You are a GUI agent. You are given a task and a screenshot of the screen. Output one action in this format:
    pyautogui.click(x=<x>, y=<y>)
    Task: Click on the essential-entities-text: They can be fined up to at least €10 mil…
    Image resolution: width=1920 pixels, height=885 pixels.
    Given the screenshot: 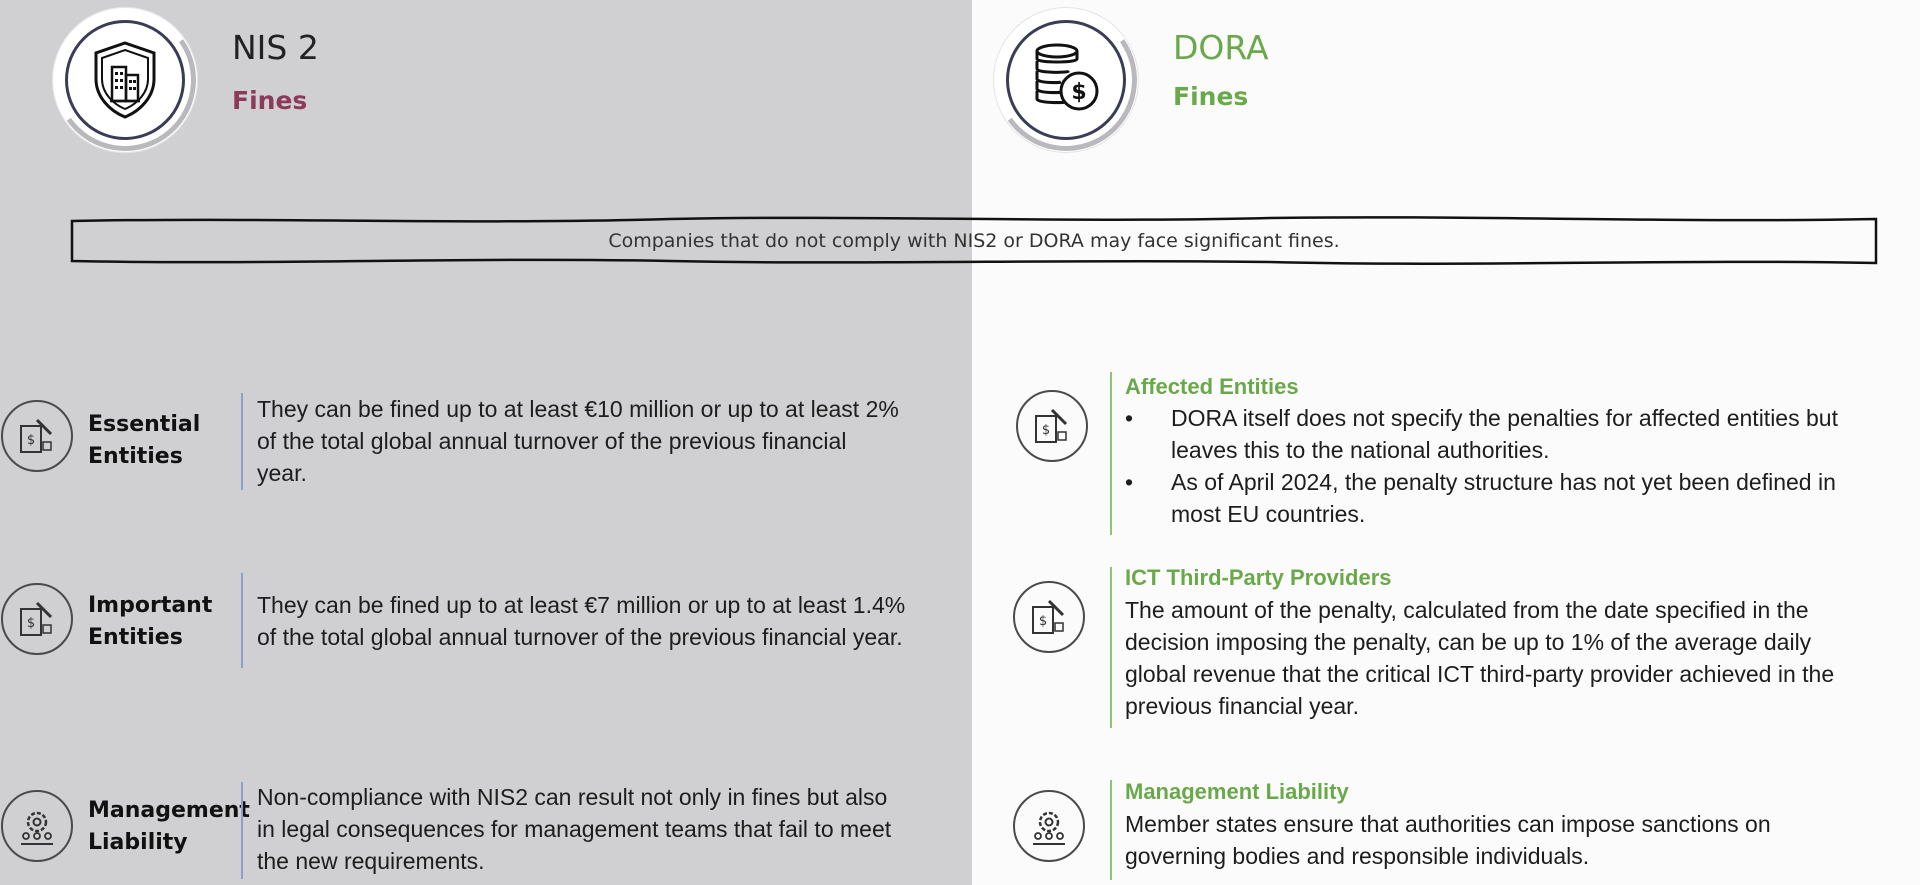 What is the action you would take?
    pyautogui.click(x=578, y=441)
    